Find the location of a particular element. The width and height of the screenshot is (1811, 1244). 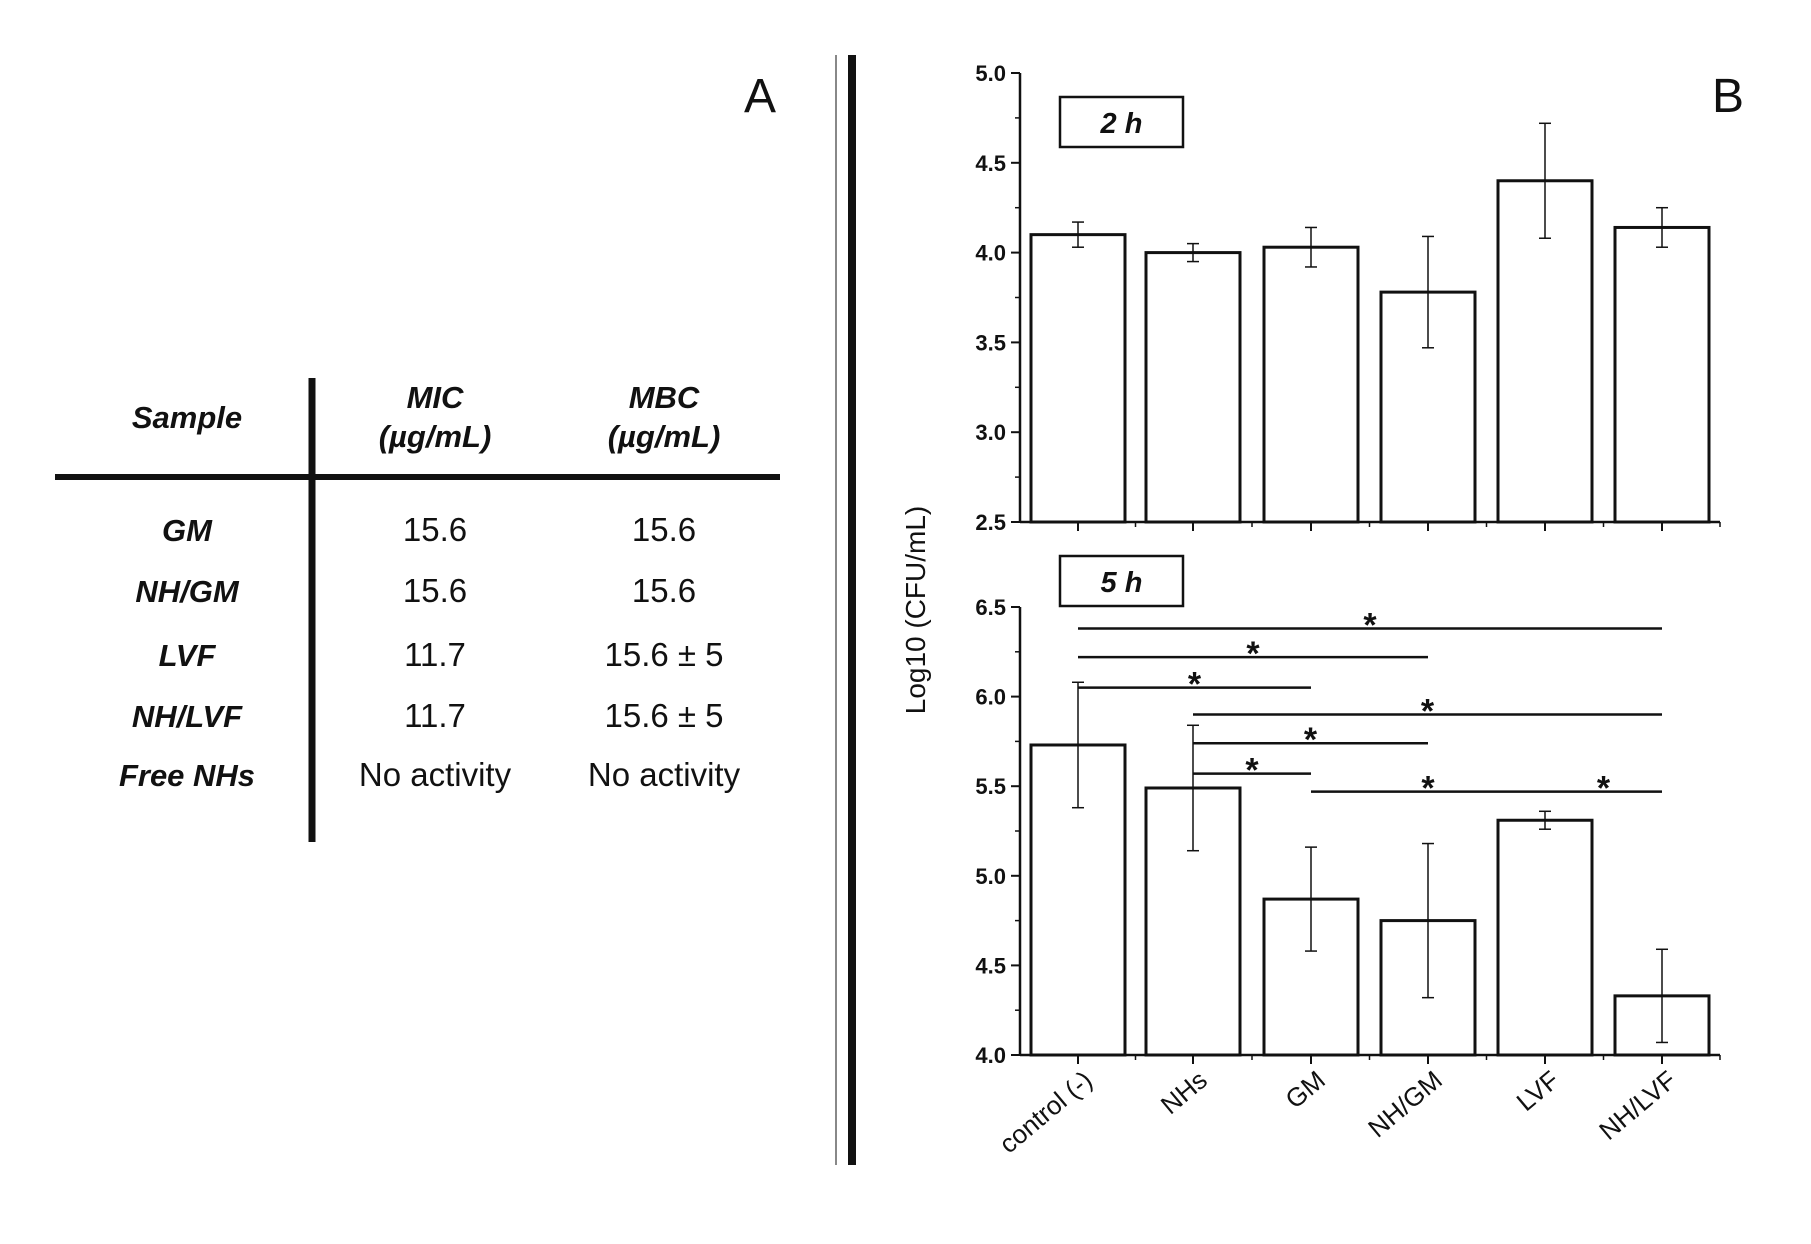

row-mbc: No activity is located at coordinates (664, 774).